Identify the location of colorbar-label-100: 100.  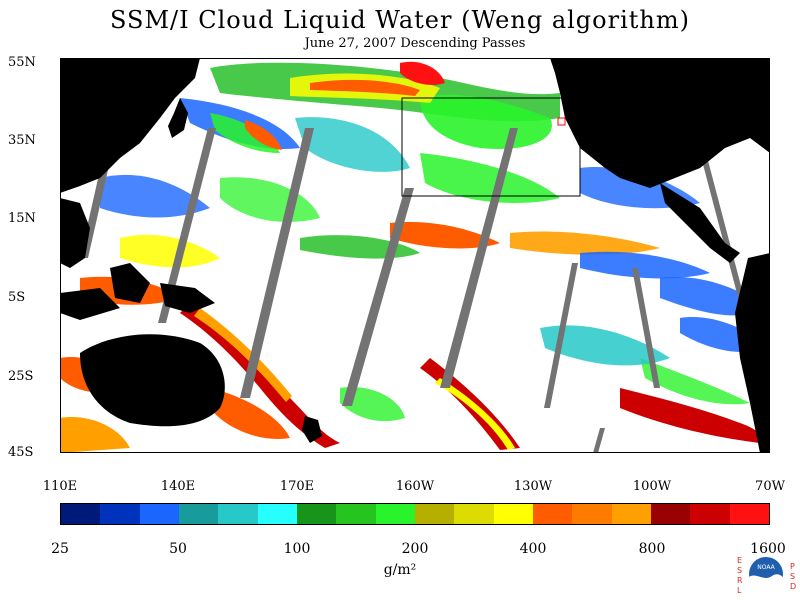
(297, 549).